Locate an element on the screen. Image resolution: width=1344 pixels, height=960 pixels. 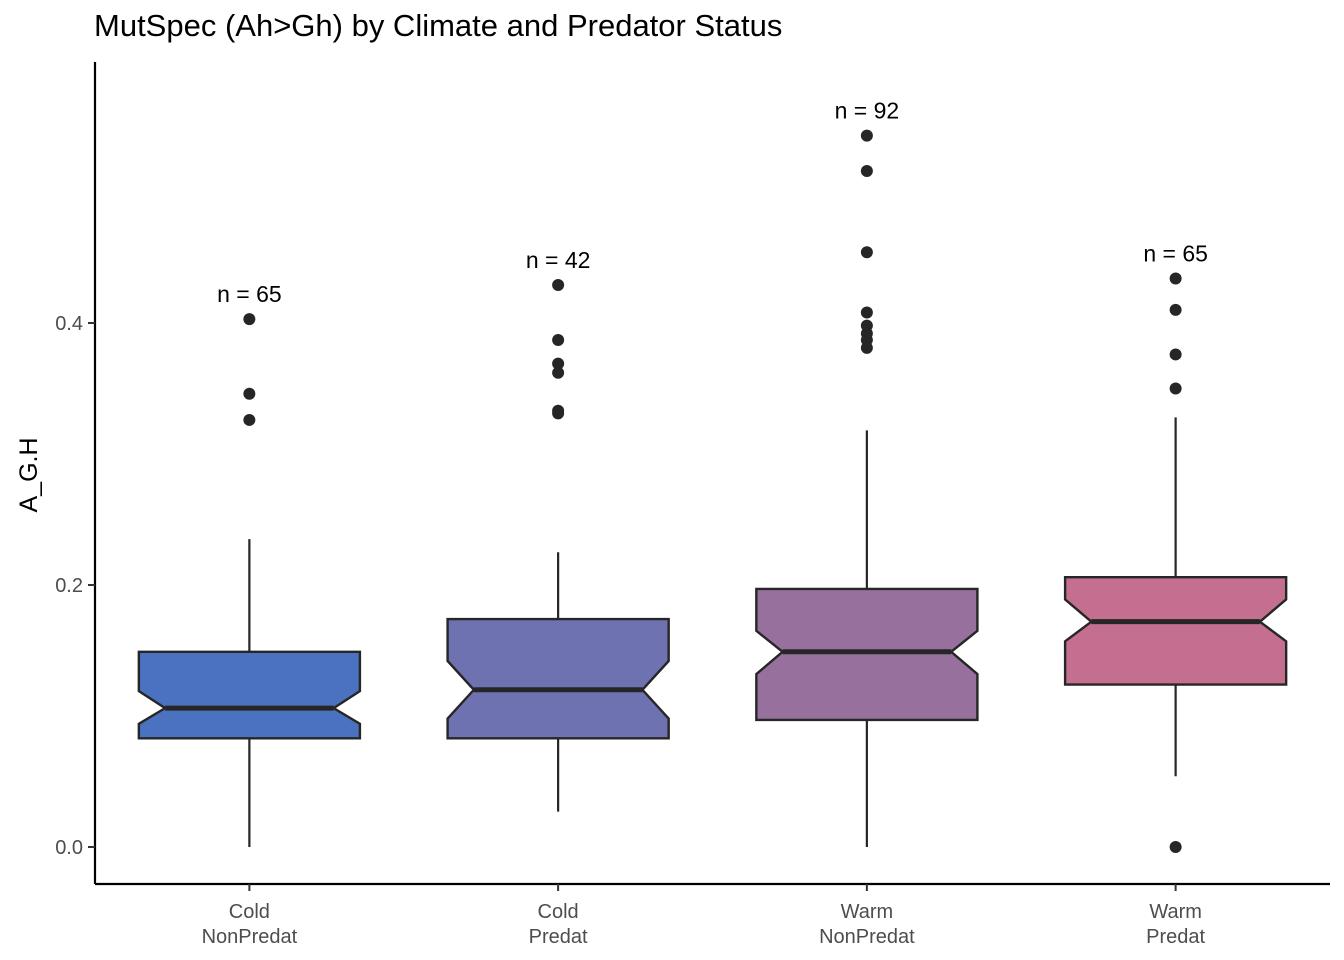
x-tick-label: Cold NonPredat is located at coordinates (250, 924).